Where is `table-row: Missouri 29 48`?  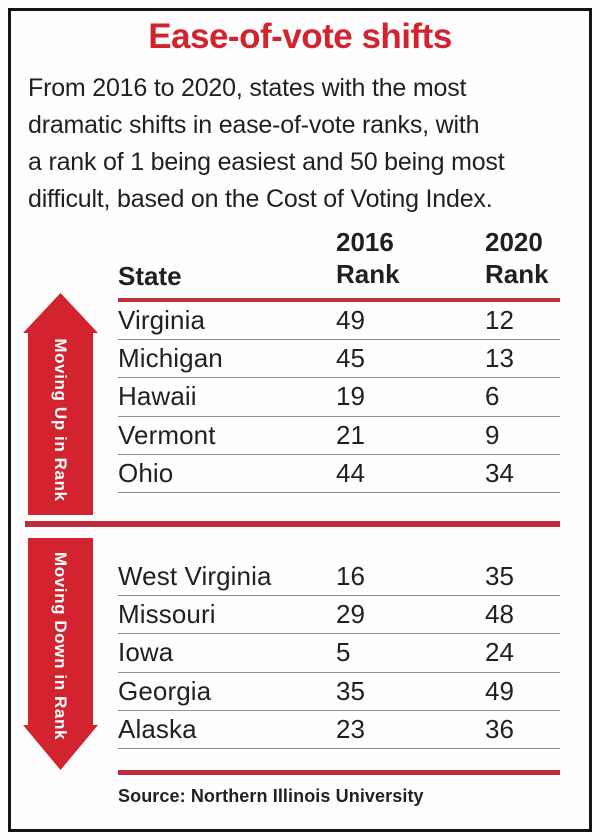 table-row: Missouri 29 48 is located at coordinates (339, 615).